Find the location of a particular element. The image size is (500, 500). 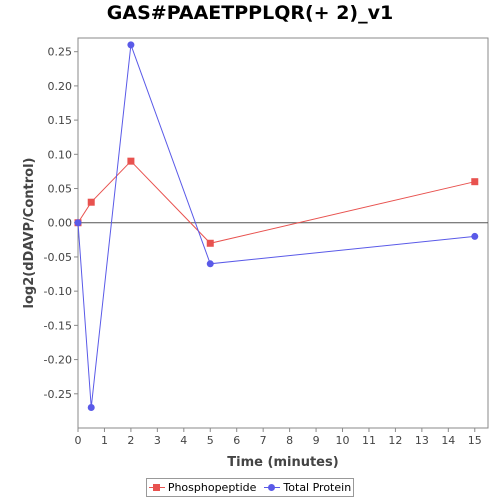

y-tick-label: 0.05 is located at coordinates (60, 189).